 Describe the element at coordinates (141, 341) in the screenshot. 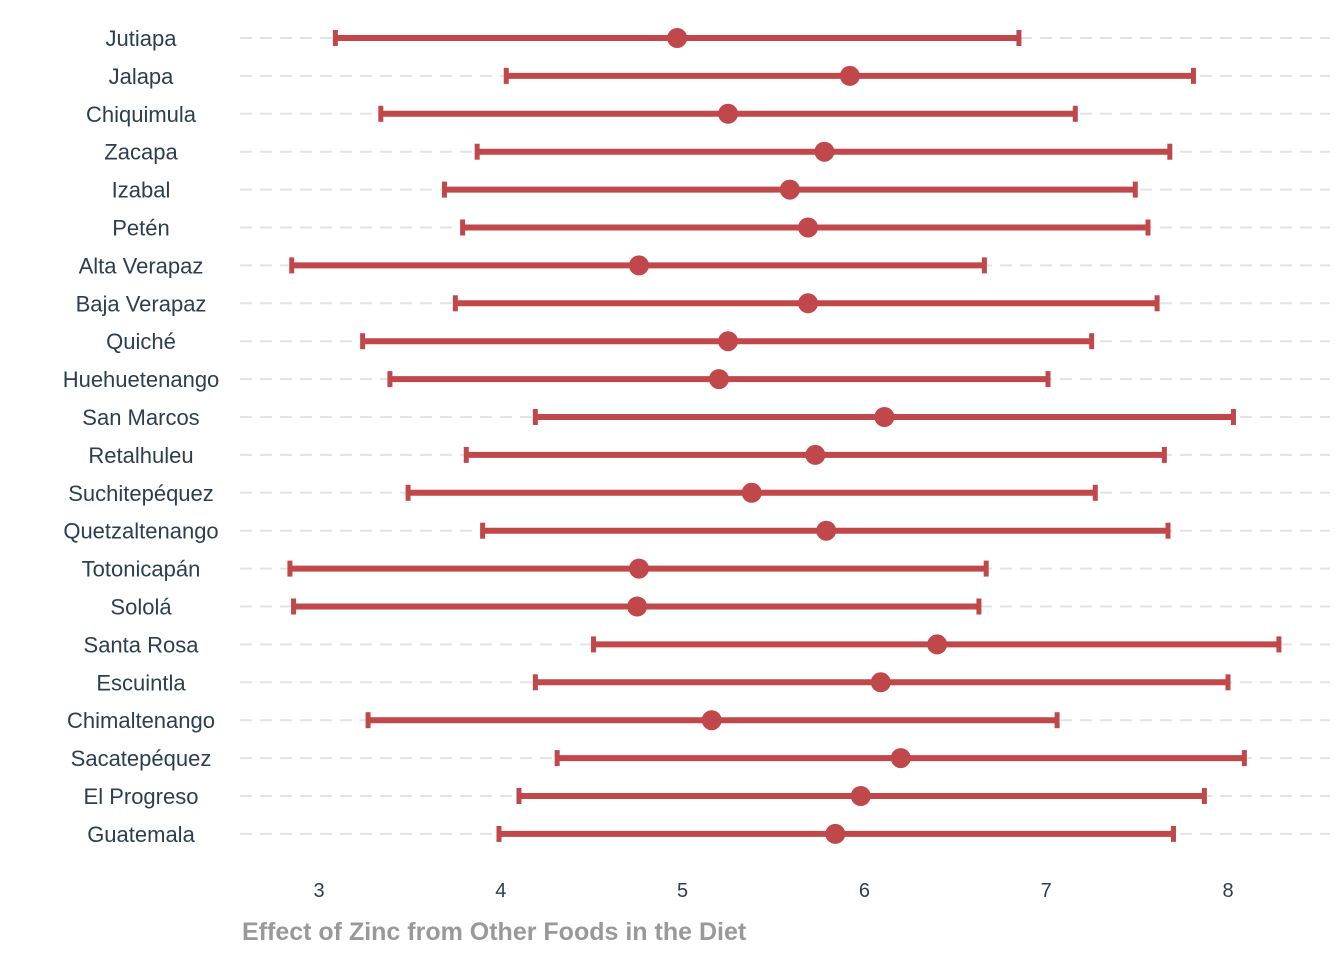

I see `category-label: Quiché` at that location.